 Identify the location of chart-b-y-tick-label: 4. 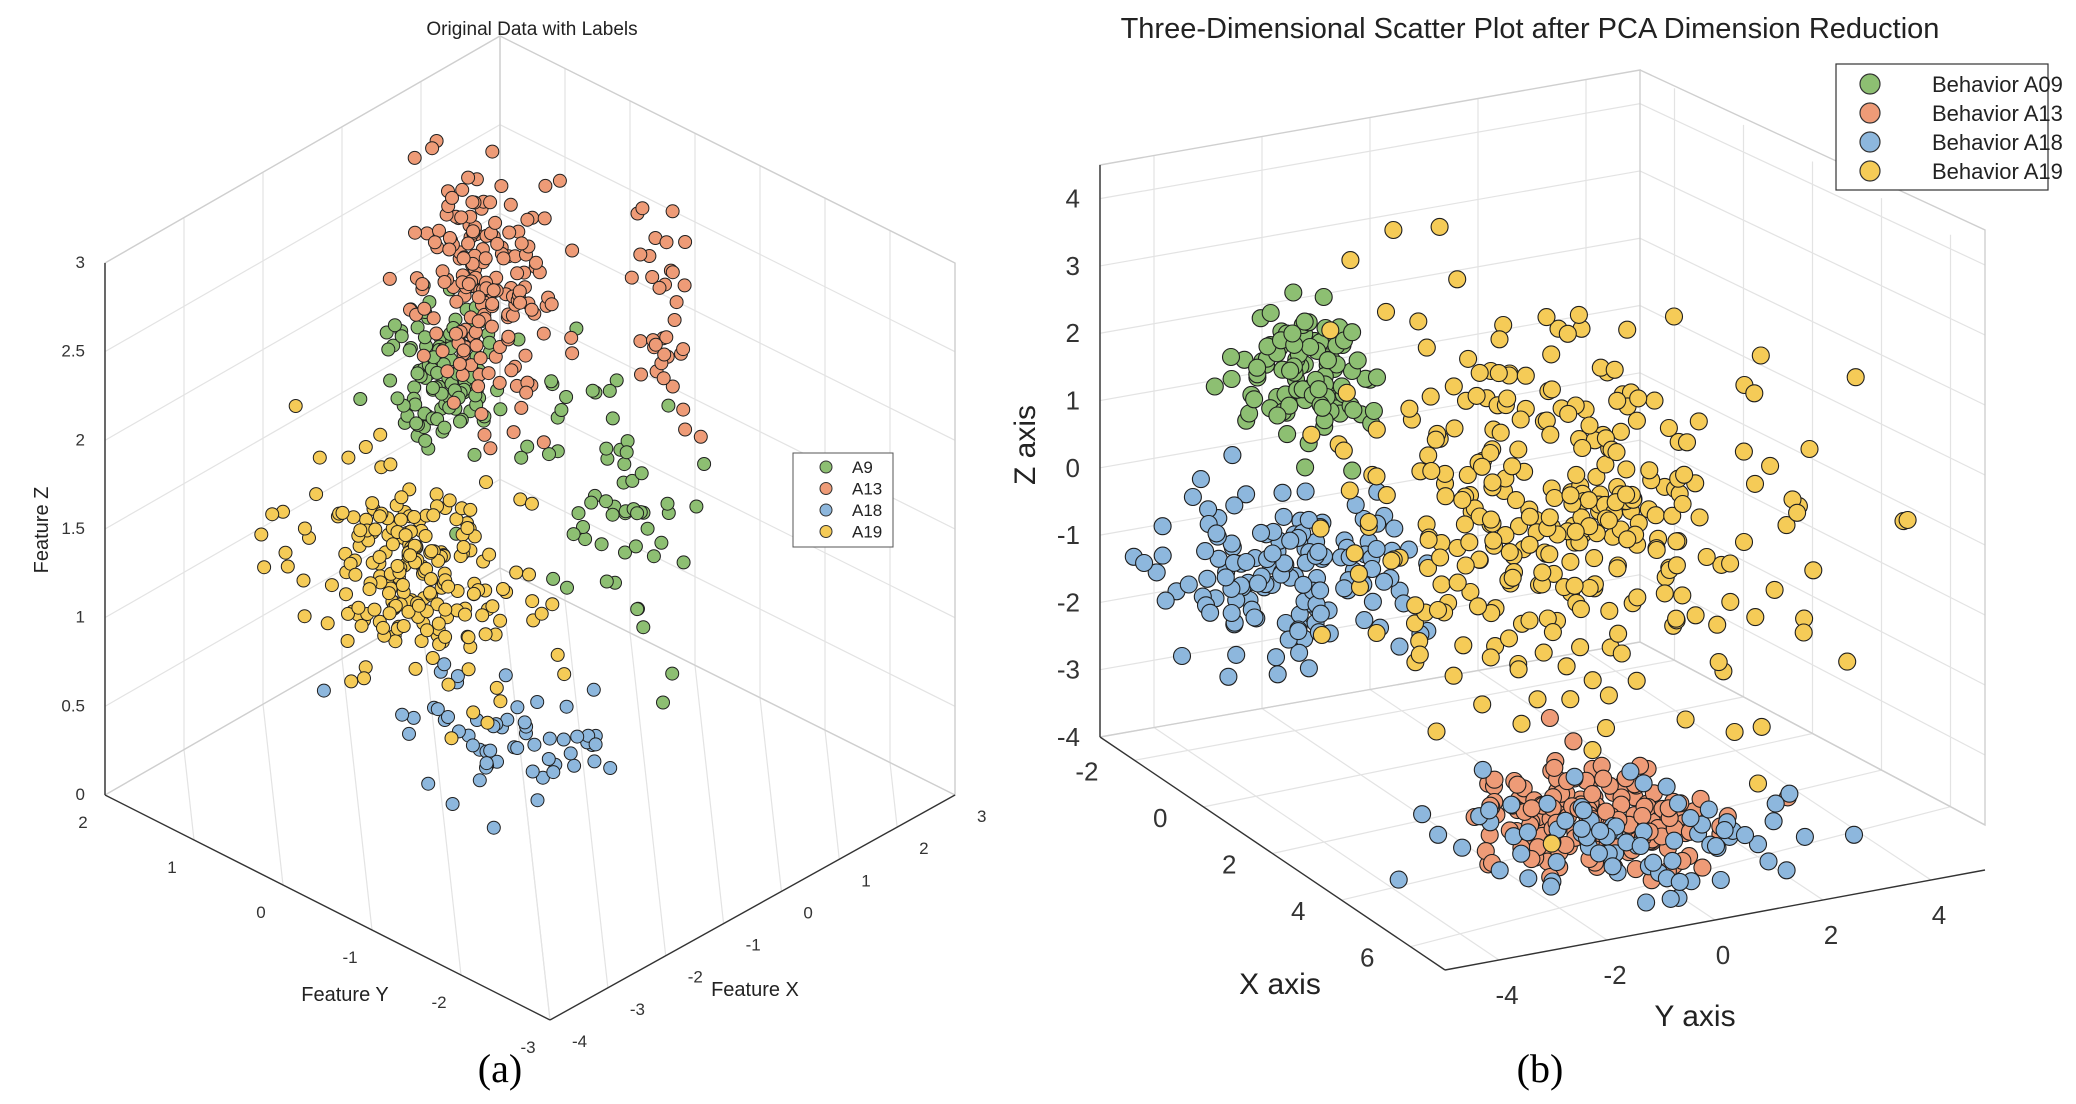
(1939, 915).